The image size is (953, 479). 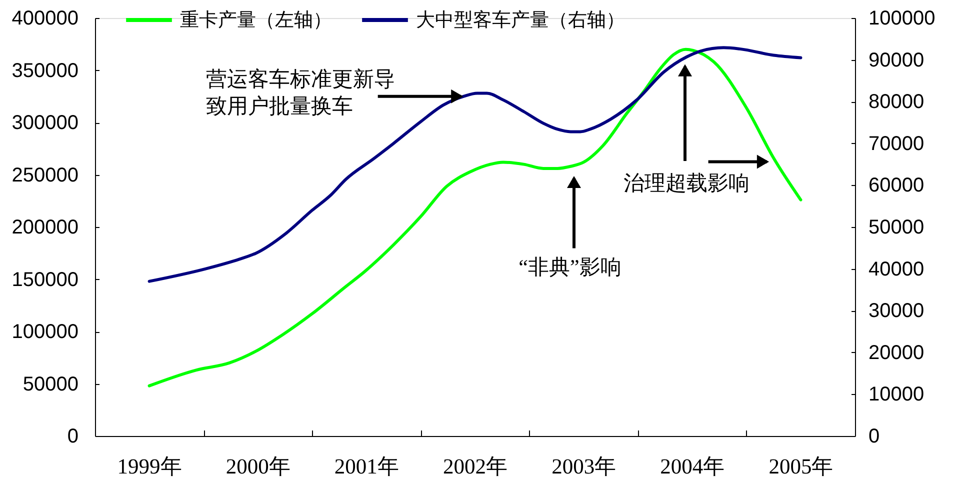 What do you see at coordinates (258, 466) in the screenshot?
I see `x-tick-label: 2000年` at bounding box center [258, 466].